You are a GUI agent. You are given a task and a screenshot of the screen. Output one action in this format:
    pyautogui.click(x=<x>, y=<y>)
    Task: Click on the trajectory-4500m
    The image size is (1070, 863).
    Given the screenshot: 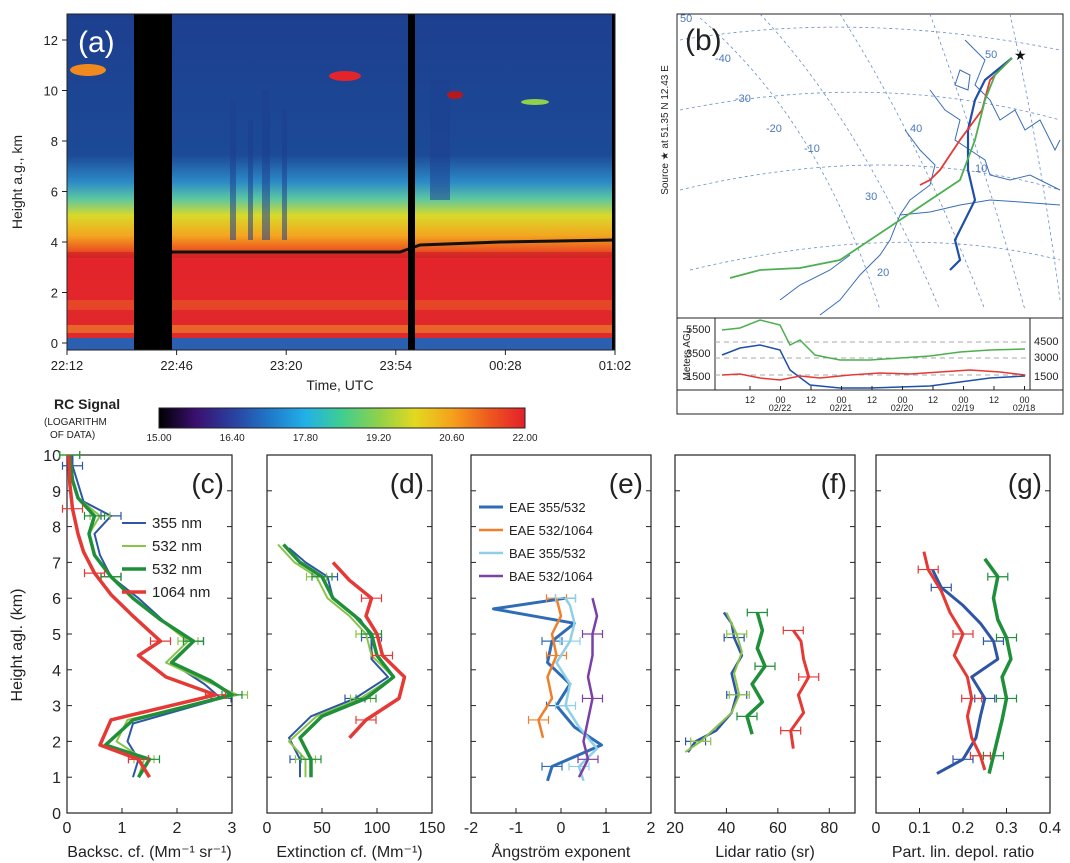 What is the action you would take?
    pyautogui.click(x=871, y=168)
    